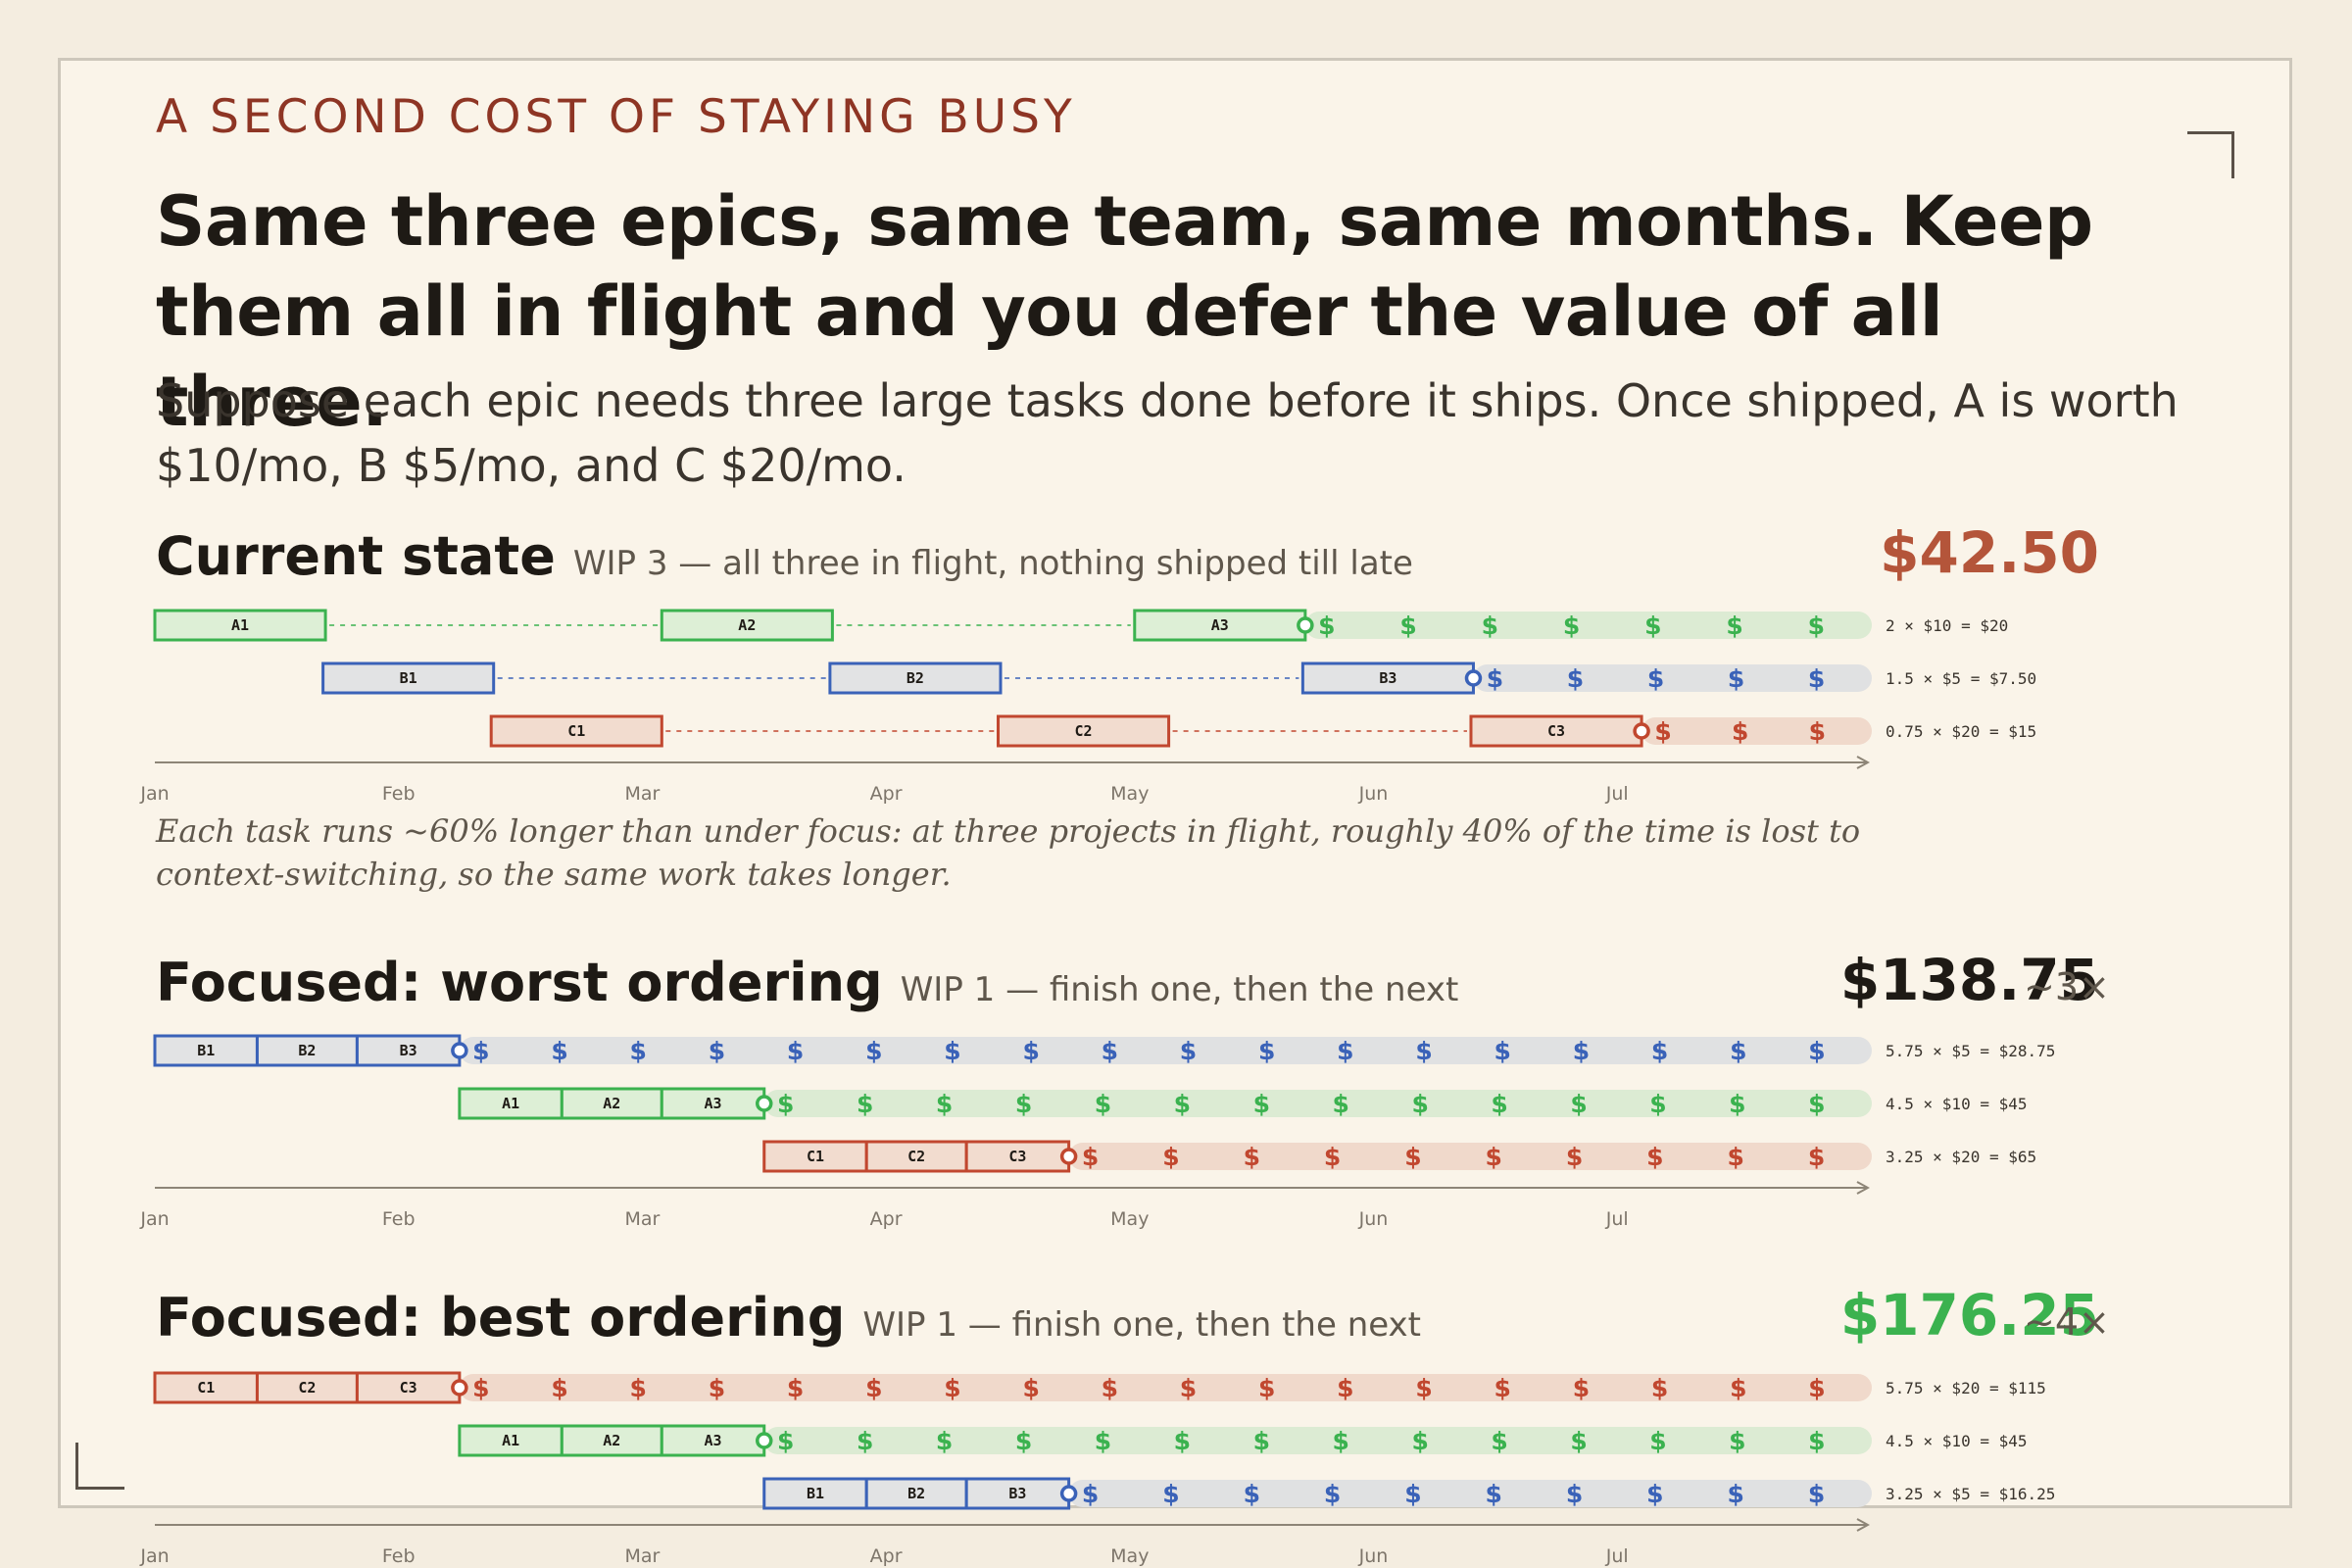  What do you see at coordinates (356, 556) in the screenshot?
I see `section-heading: Current state` at bounding box center [356, 556].